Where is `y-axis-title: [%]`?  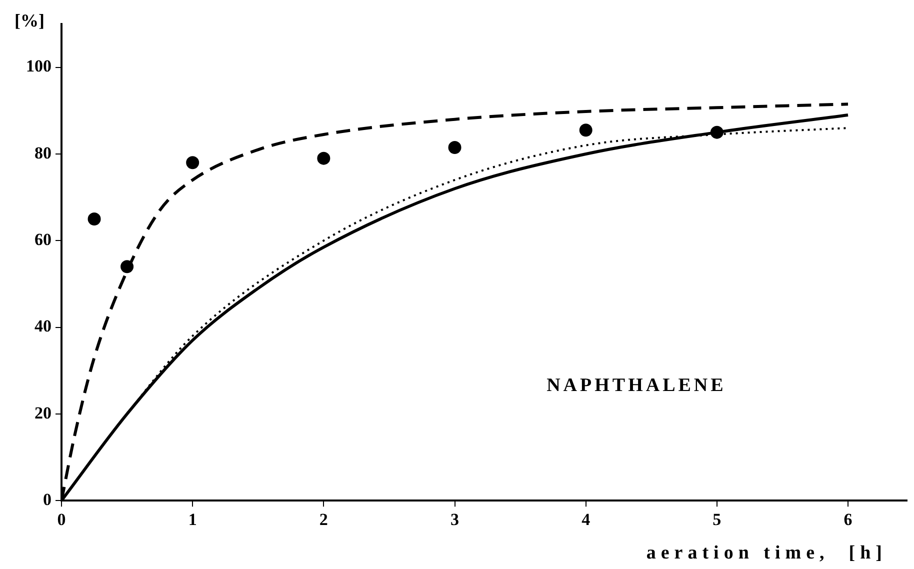
y-axis-title: [%] is located at coordinates (29, 20).